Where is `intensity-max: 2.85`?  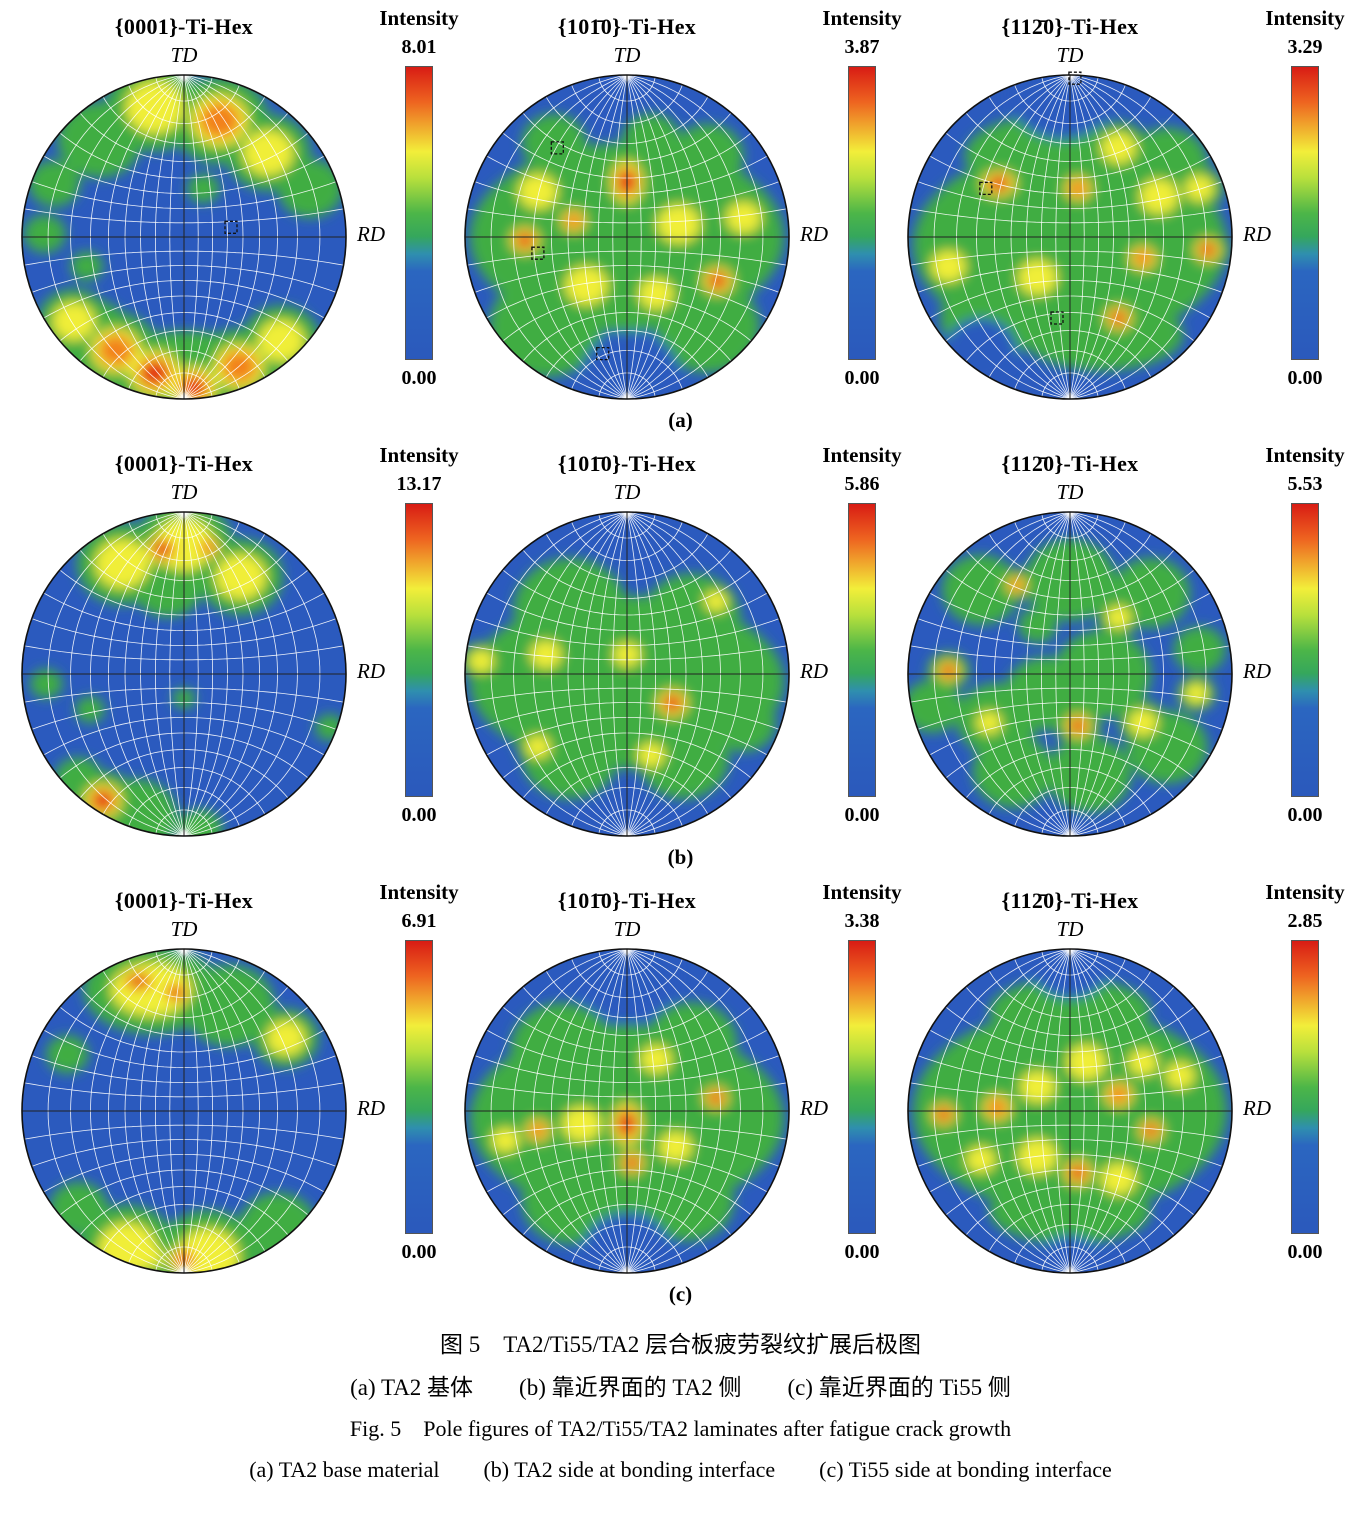
intensity-max: 2.85 is located at coordinates (1305, 921).